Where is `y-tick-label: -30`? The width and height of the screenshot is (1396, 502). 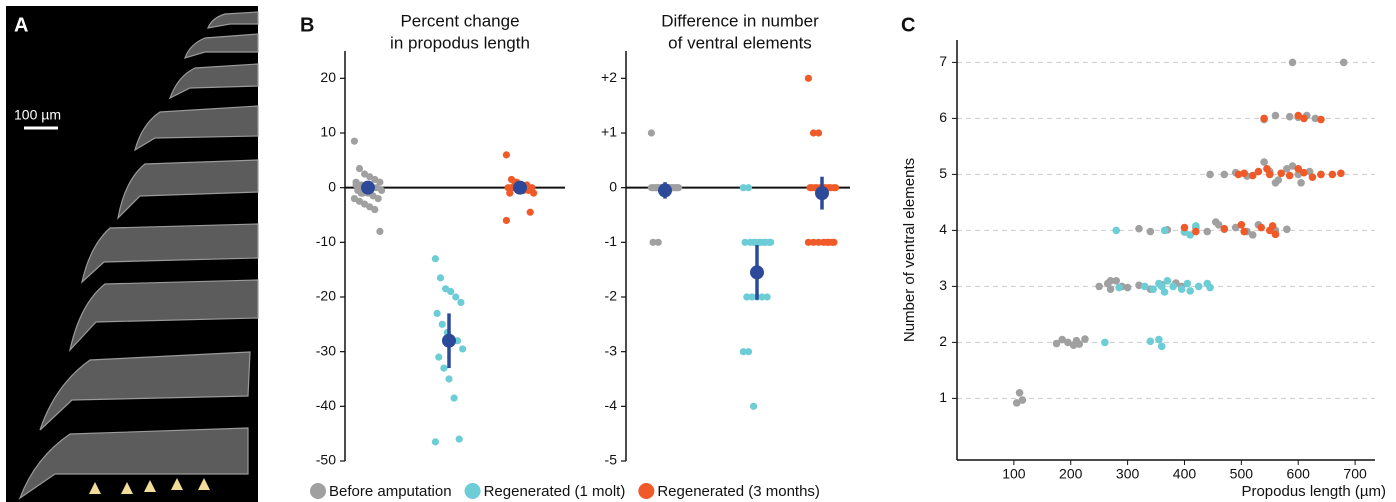
y-tick-label: -30 is located at coordinates (326, 350).